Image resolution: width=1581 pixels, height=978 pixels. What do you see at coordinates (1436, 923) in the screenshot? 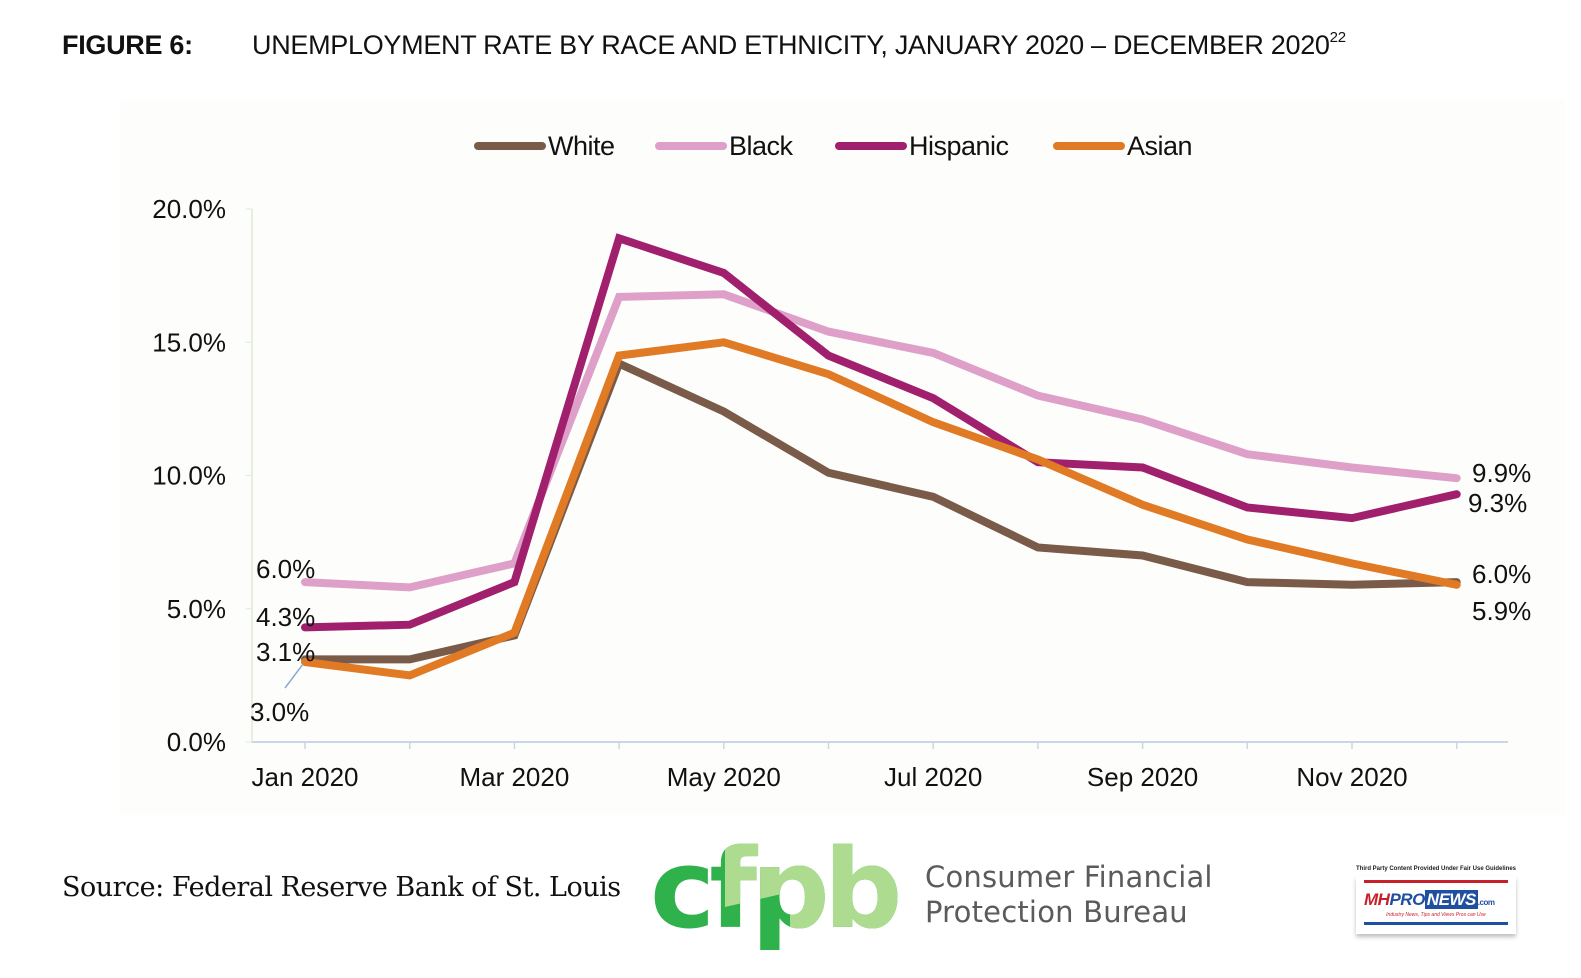
I see `watermark-blue-rule` at bounding box center [1436, 923].